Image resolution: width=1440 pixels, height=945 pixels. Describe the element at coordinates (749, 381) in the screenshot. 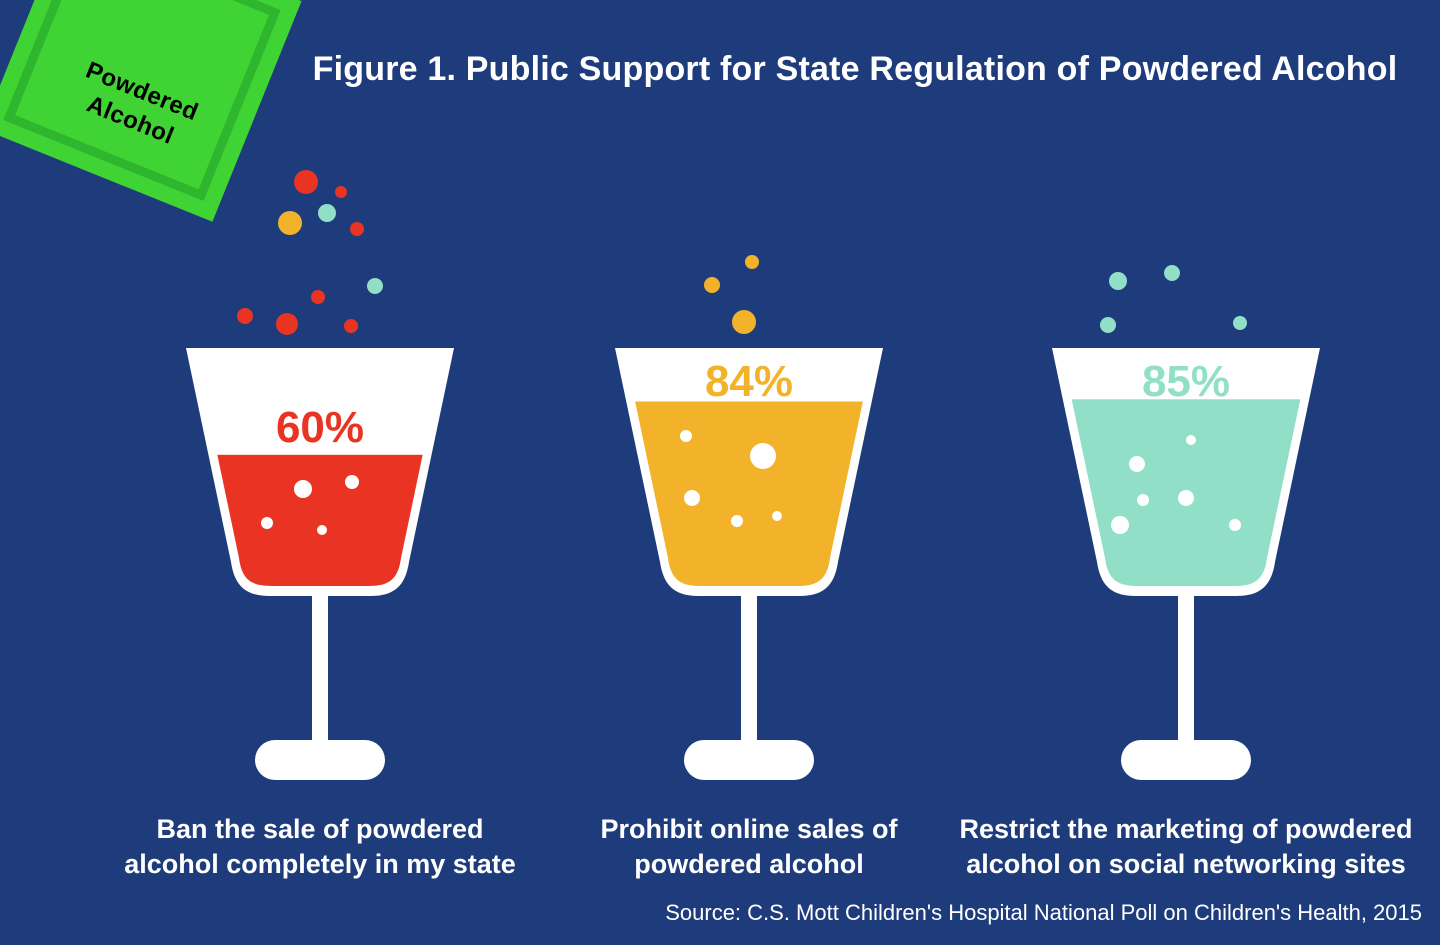

I see `percent-value: 84%` at that location.